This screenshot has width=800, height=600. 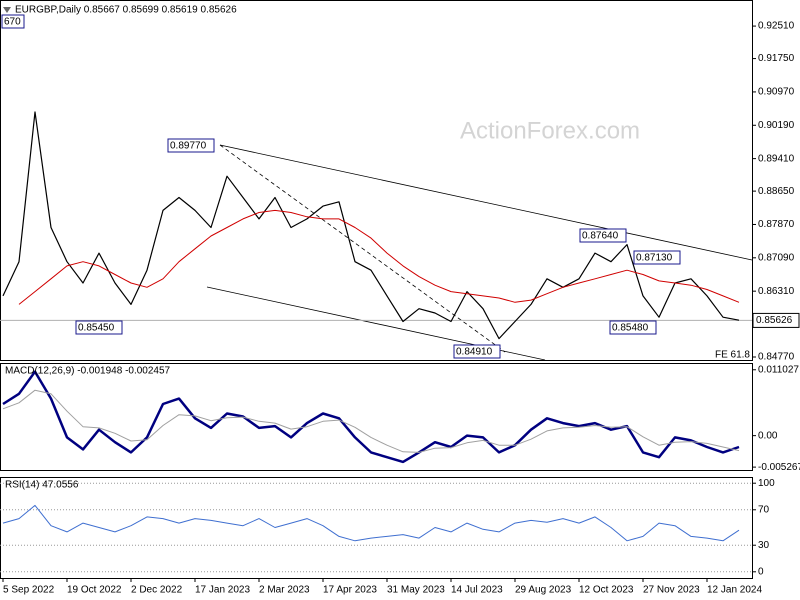 I want to click on x-tick-label: 29 Aug 2023, so click(x=543, y=590).